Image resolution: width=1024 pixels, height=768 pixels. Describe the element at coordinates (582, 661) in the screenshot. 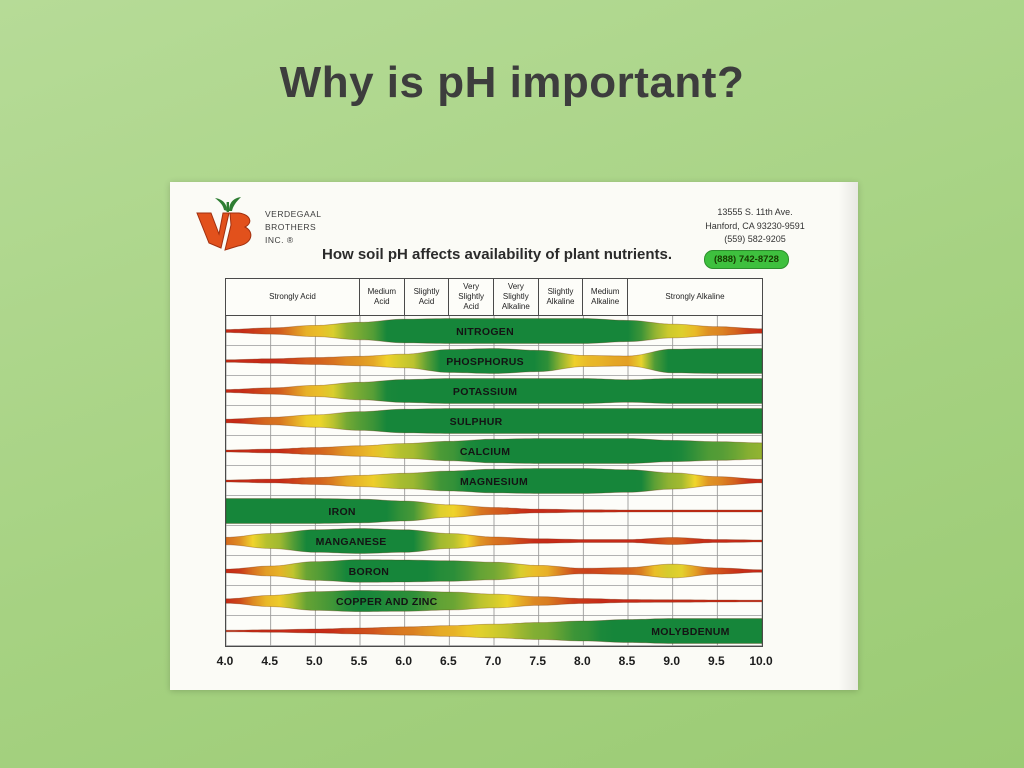

I see `ph-tick-8.0: 8.0` at that location.